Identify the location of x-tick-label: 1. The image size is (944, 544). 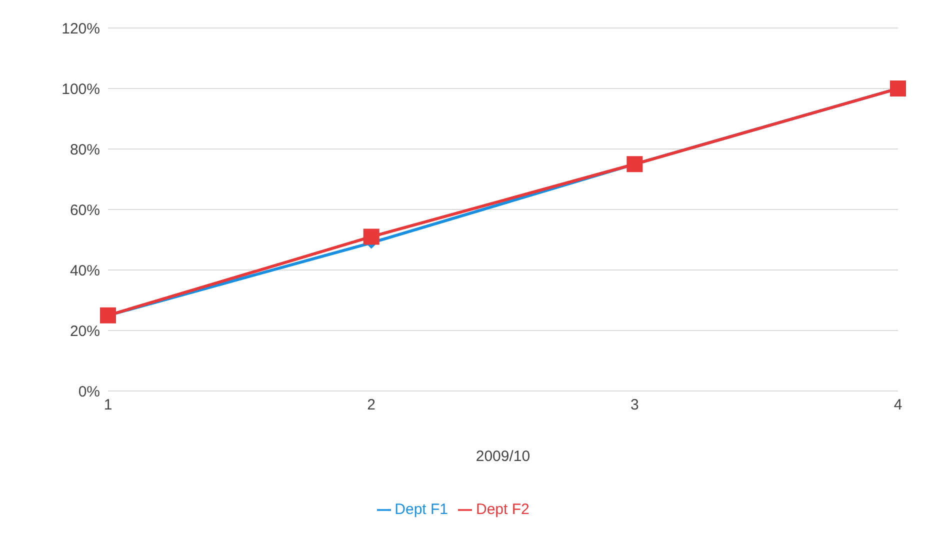
(108, 405).